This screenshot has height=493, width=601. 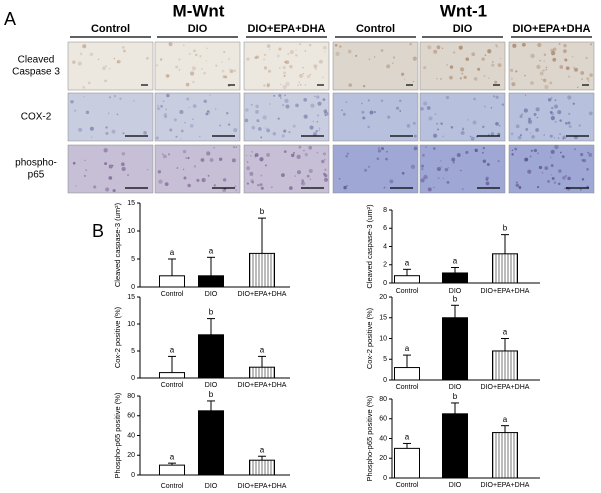 I want to click on y-tick-label: 60, so click(x=131, y=416).